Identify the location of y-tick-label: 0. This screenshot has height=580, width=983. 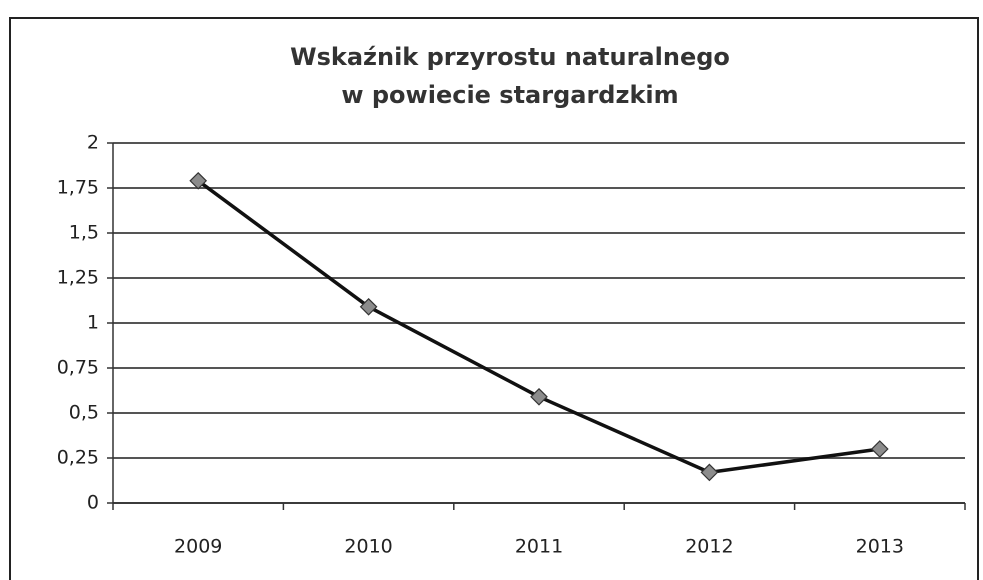
(93, 503).